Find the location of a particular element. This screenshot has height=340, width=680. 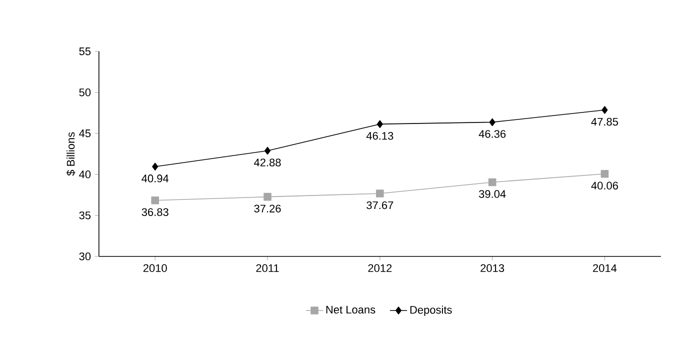

data-label: 42.88 is located at coordinates (267, 162).